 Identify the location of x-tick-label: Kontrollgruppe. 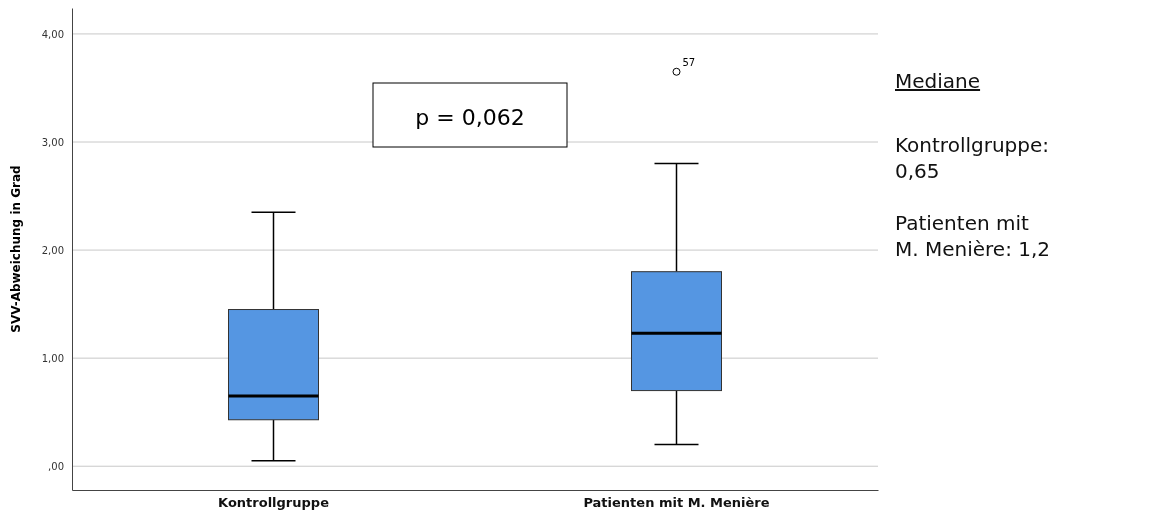
(274, 503).